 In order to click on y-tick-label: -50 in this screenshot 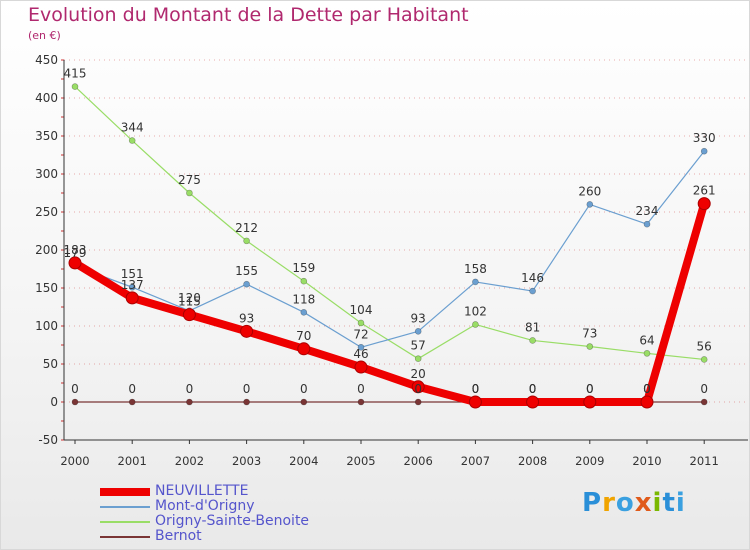, I will do `click(48, 440)`.